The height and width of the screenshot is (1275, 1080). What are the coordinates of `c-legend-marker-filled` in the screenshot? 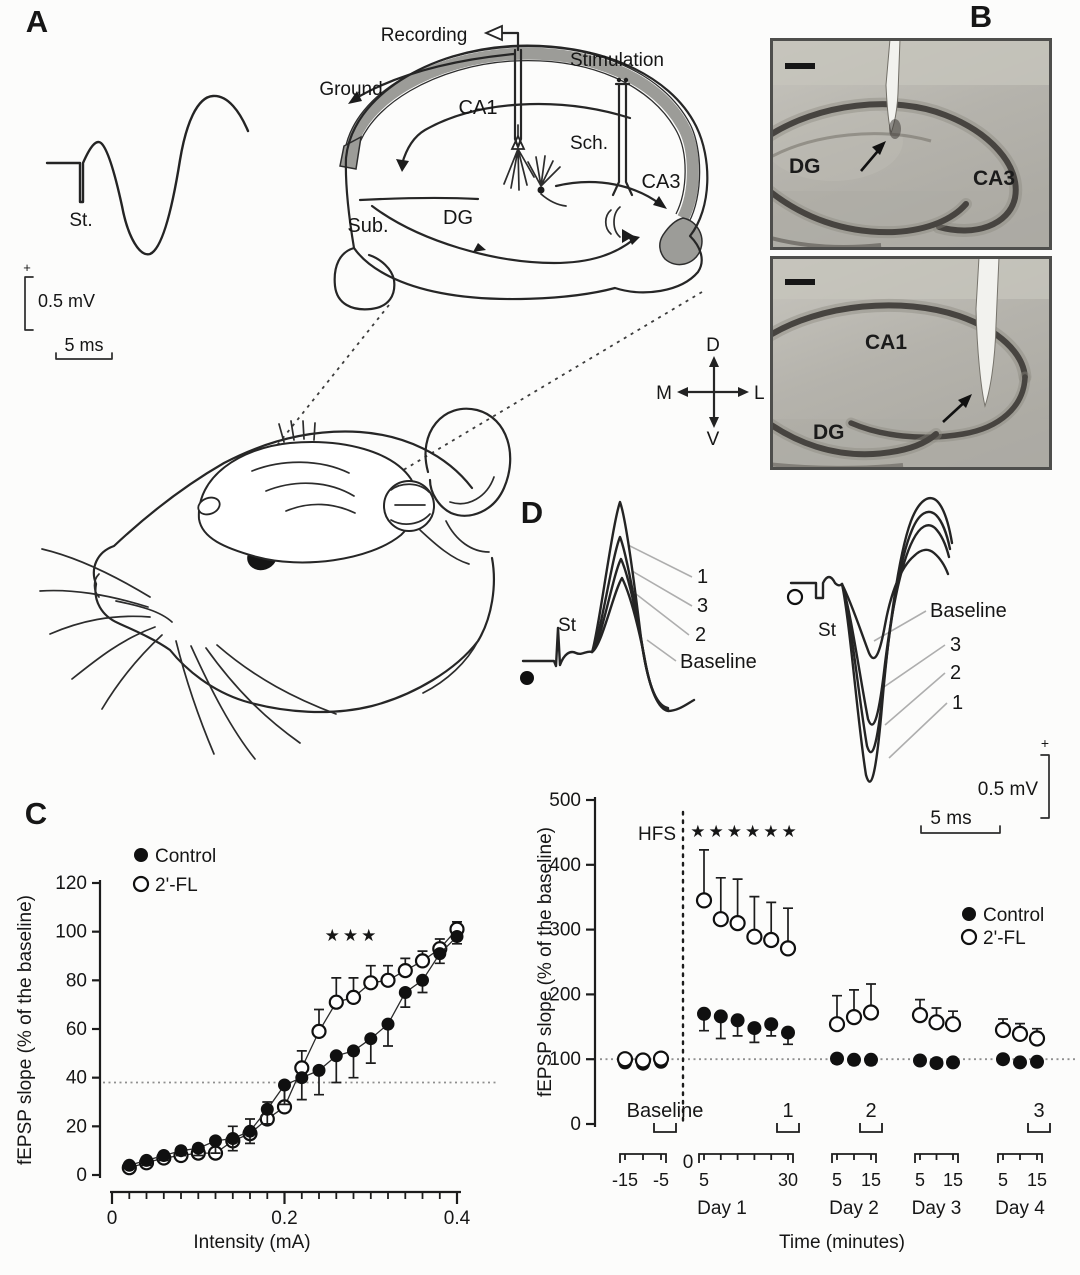 It's located at (141, 855).